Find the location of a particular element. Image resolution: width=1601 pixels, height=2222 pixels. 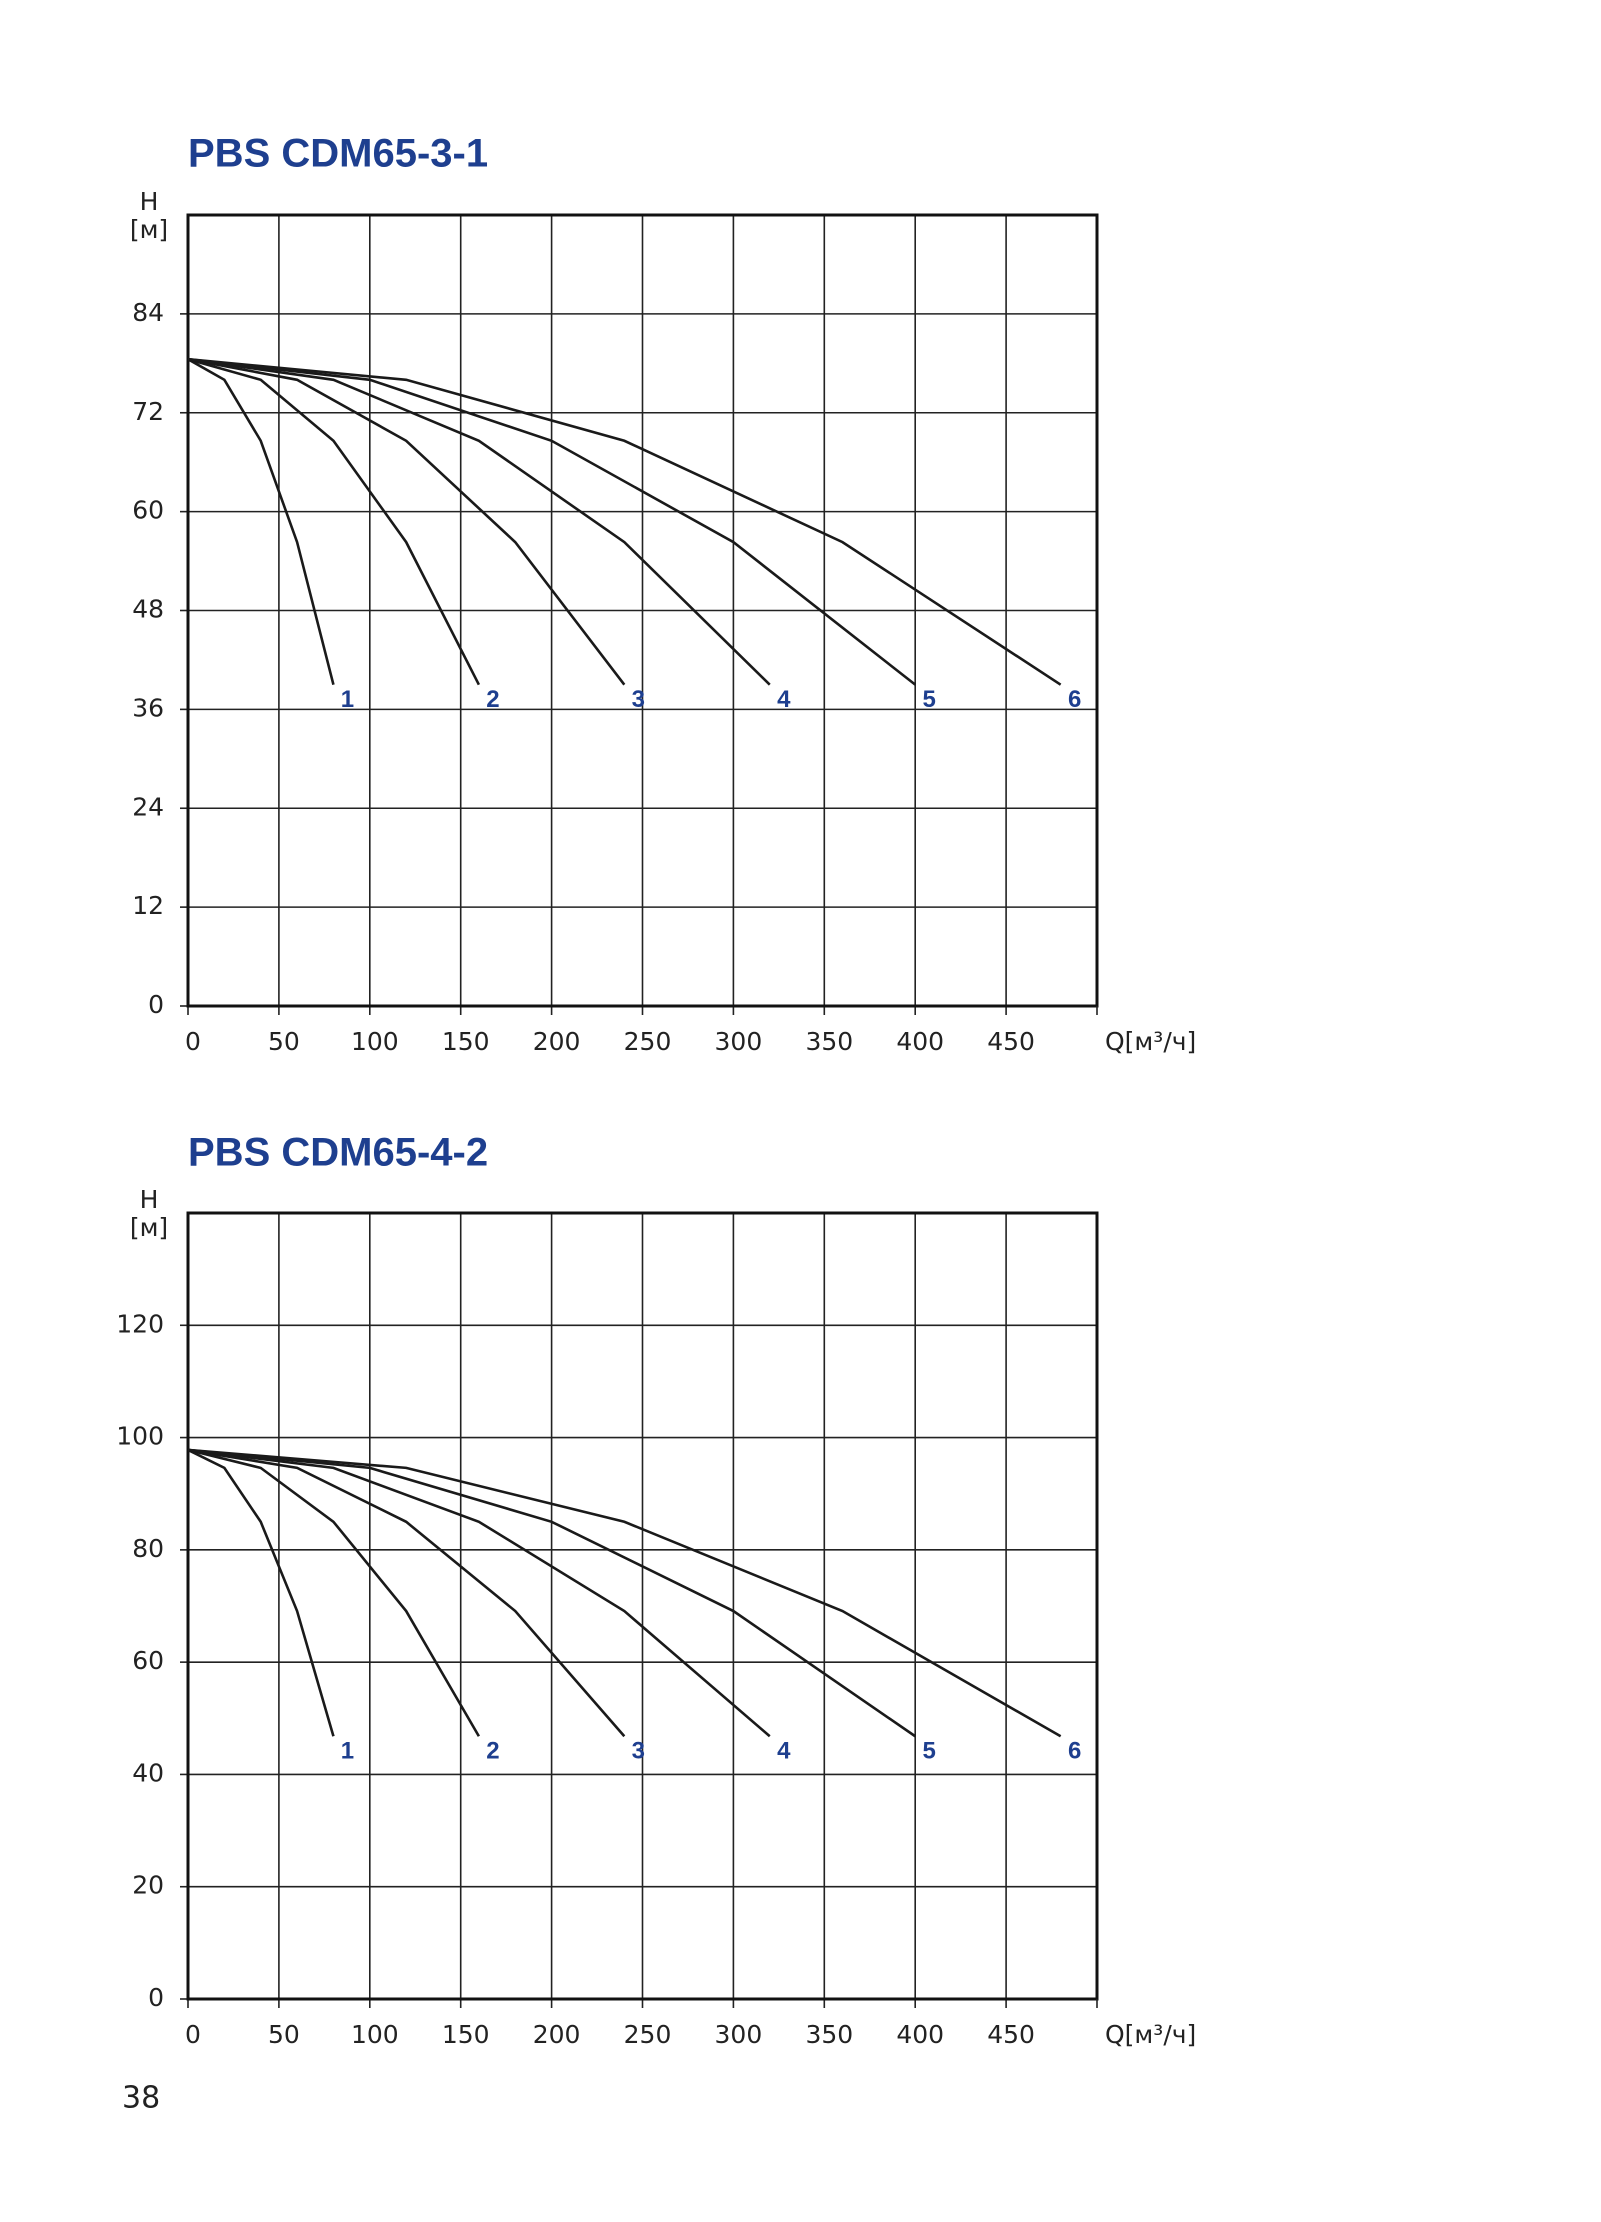

y-tick-label: 36 is located at coordinates (148, 707).